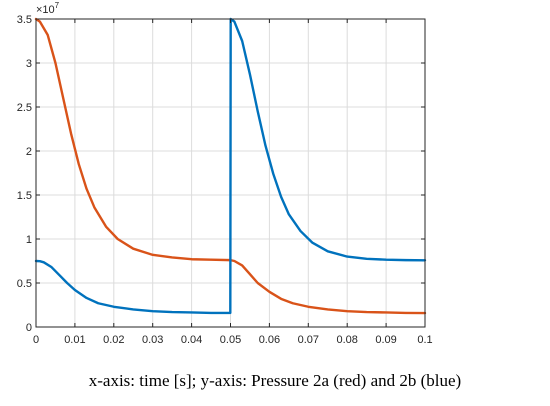 The image size is (550, 406). Describe the element at coordinates (57, 5) in the screenshot. I see `y-multiplier-exponent: 7` at that location.